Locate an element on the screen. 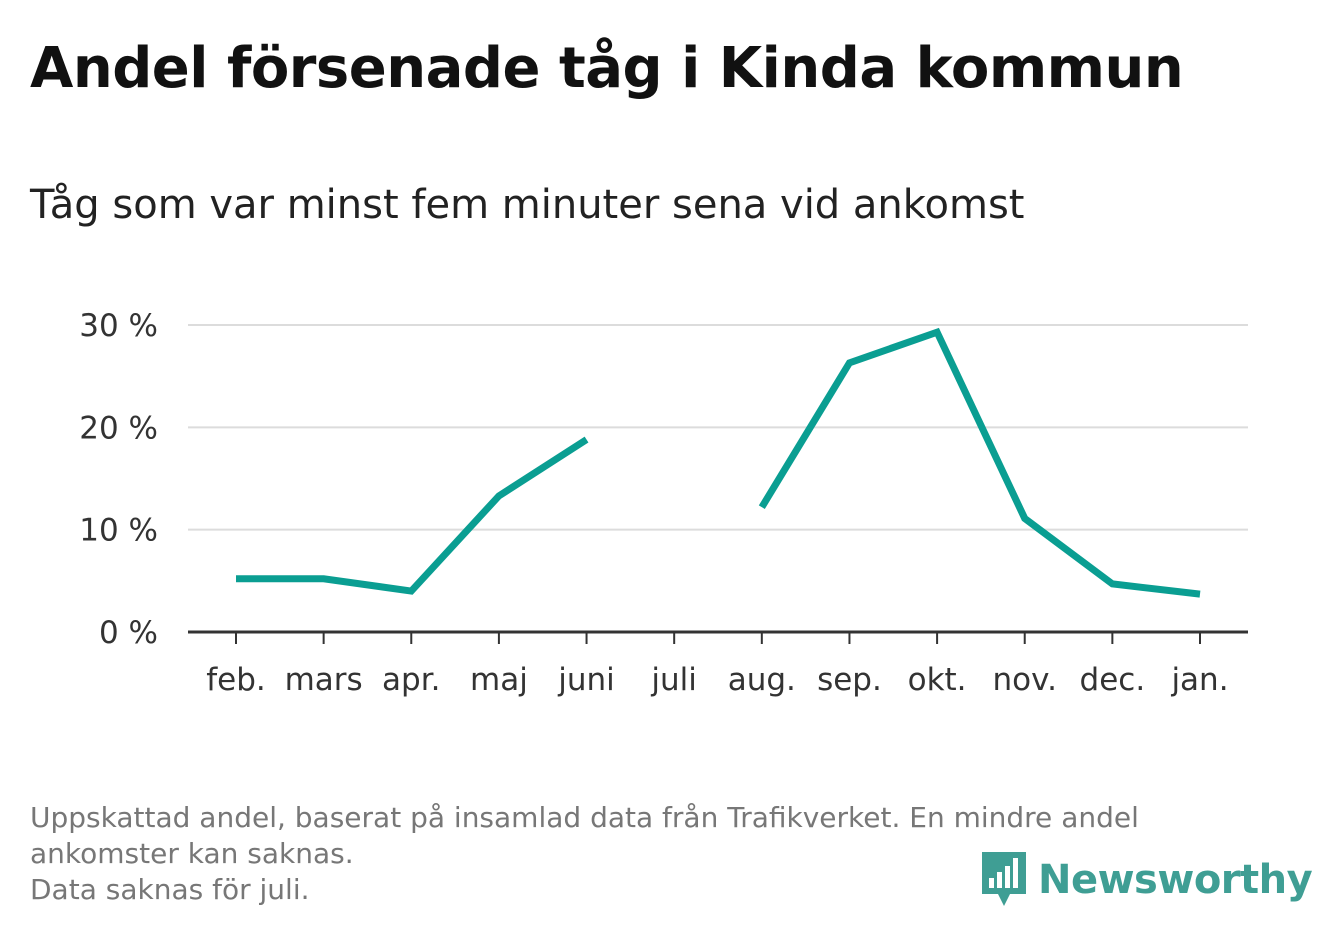  x-tick-label: nov. is located at coordinates (1025, 680).